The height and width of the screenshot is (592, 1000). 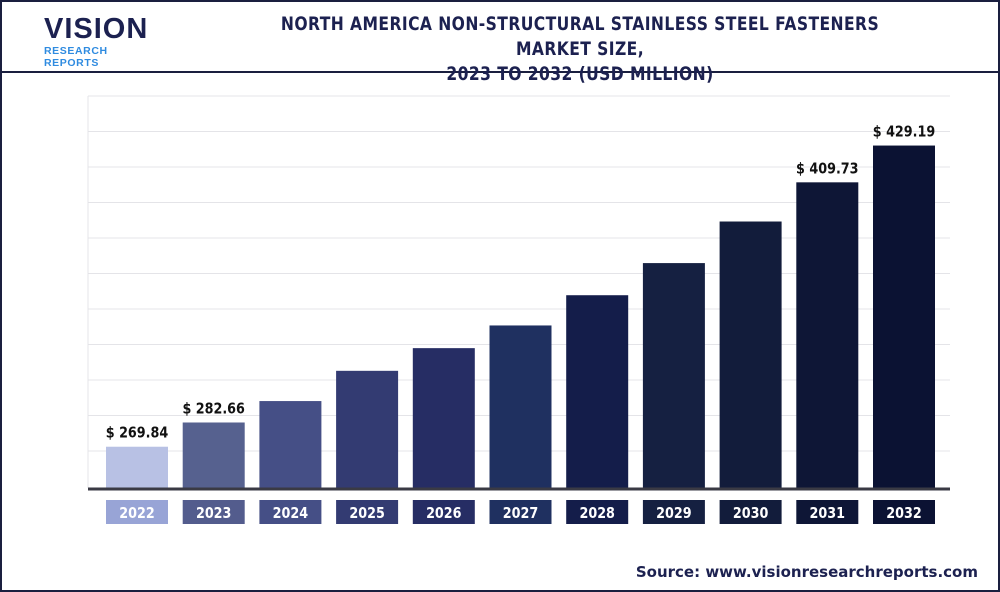 I want to click on year-label-box-2028, so click(x=597, y=512).